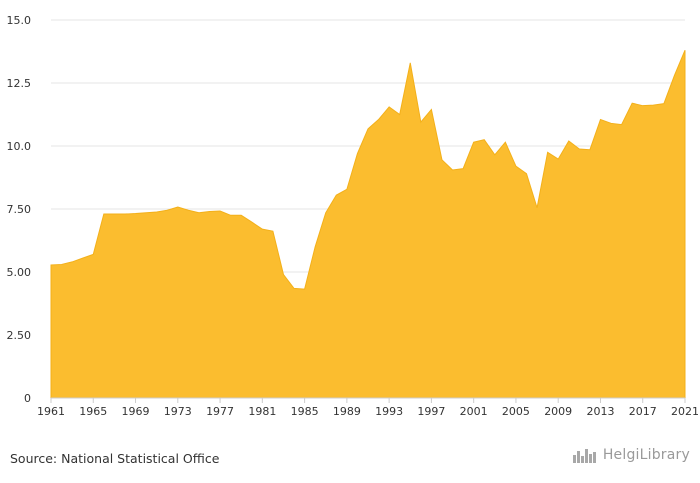 This screenshot has height=483, width=700. Describe the element at coordinates (516, 411) in the screenshot. I see `x-tick-label: 2005` at that location.